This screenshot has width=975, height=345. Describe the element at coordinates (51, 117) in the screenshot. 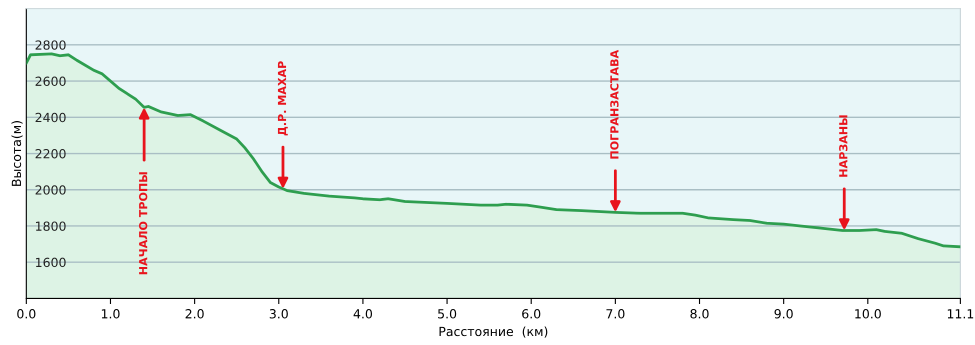

I see `y-tick-label: 2400` at that location.